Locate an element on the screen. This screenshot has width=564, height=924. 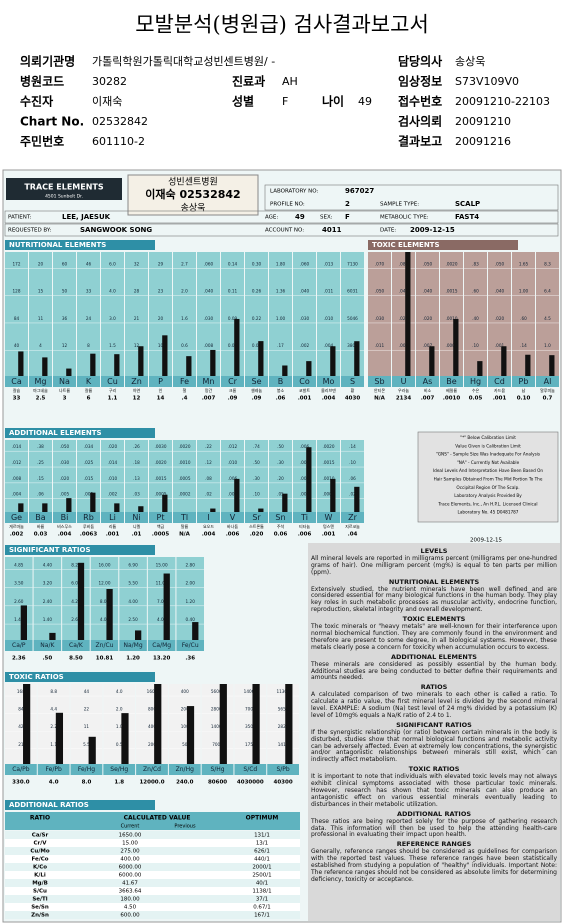
logo-text: TRACE ELEMENTS is located at coordinates (64, 187).